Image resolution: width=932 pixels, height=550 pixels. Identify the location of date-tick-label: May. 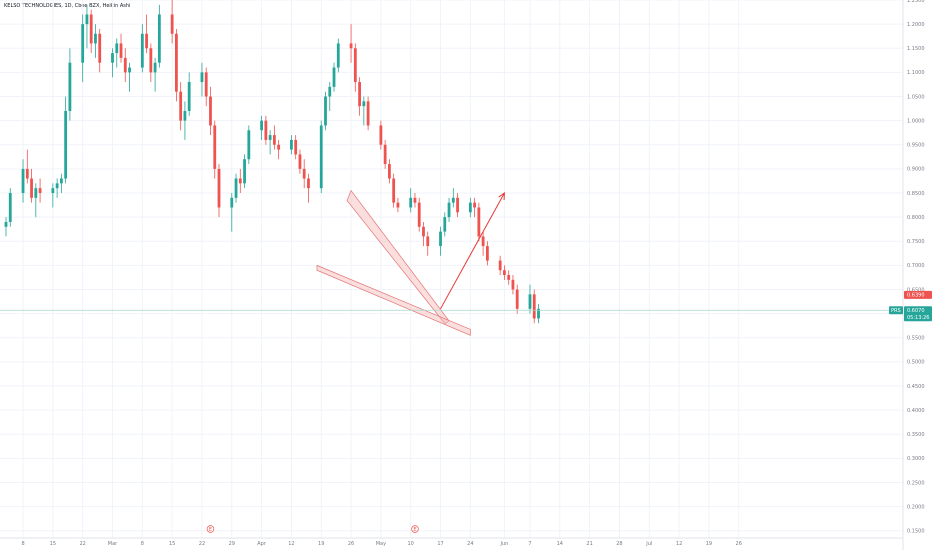
(381, 544).